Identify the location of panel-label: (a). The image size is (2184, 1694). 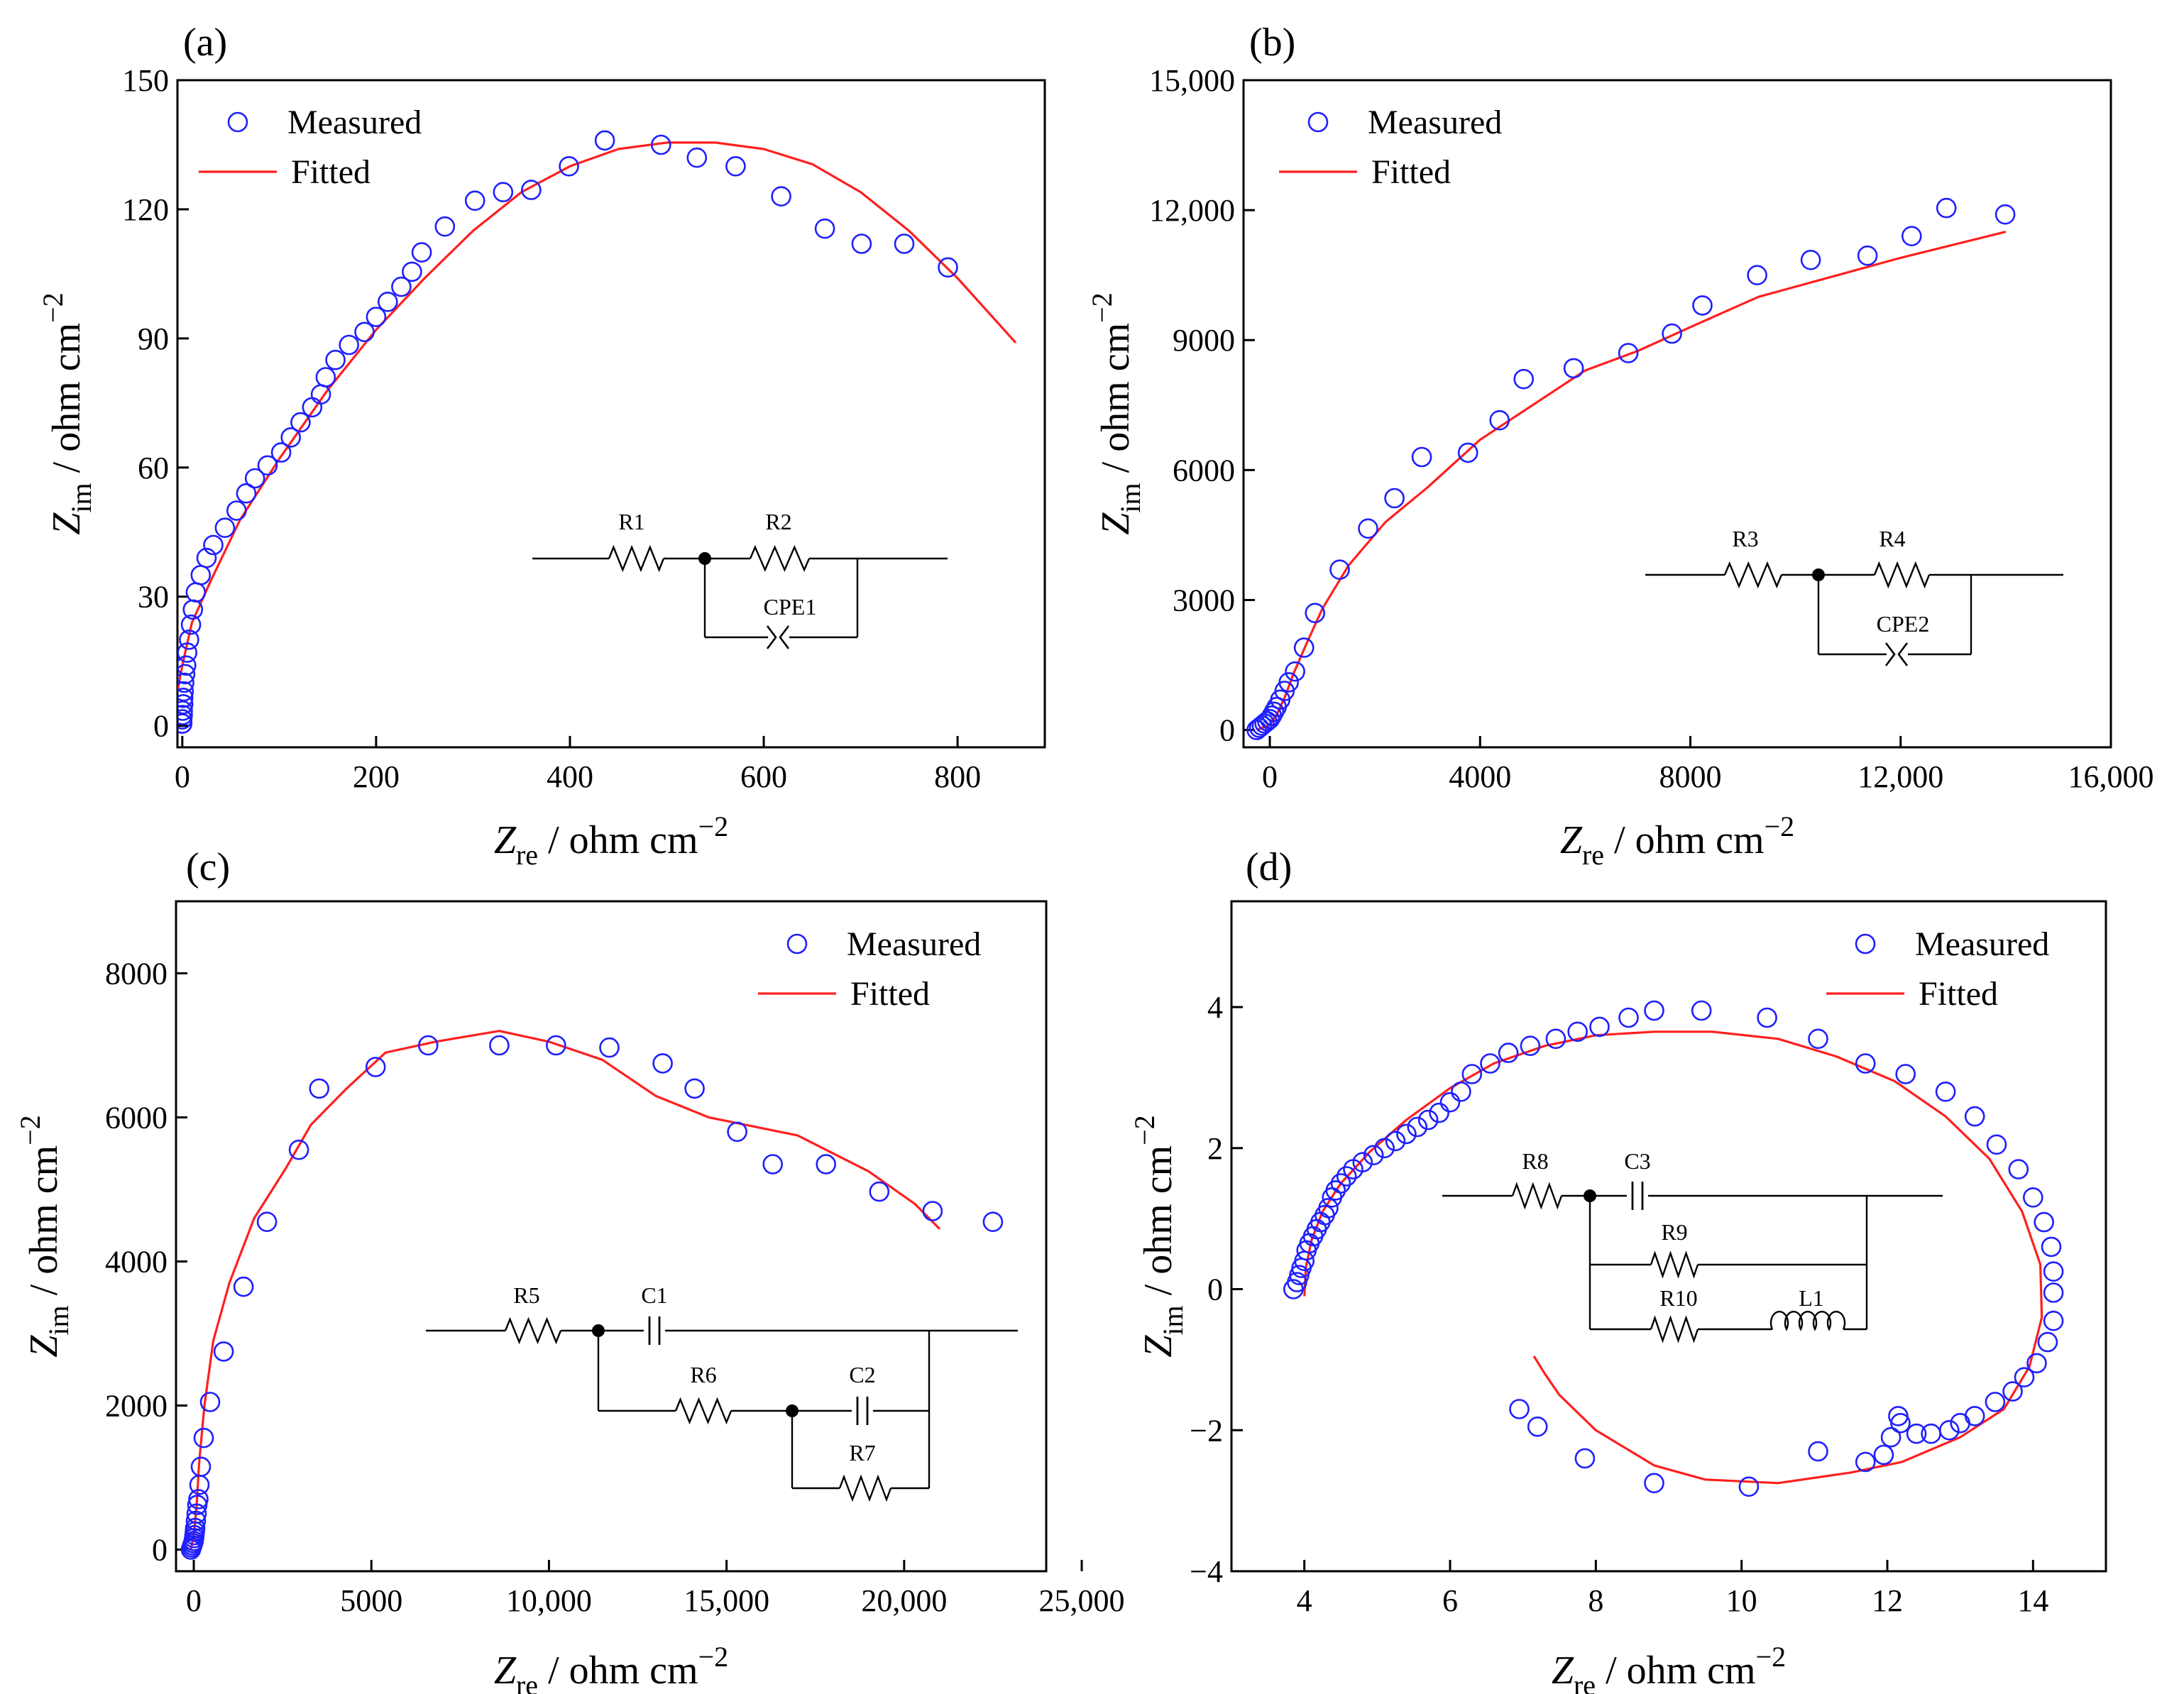
(205, 43).